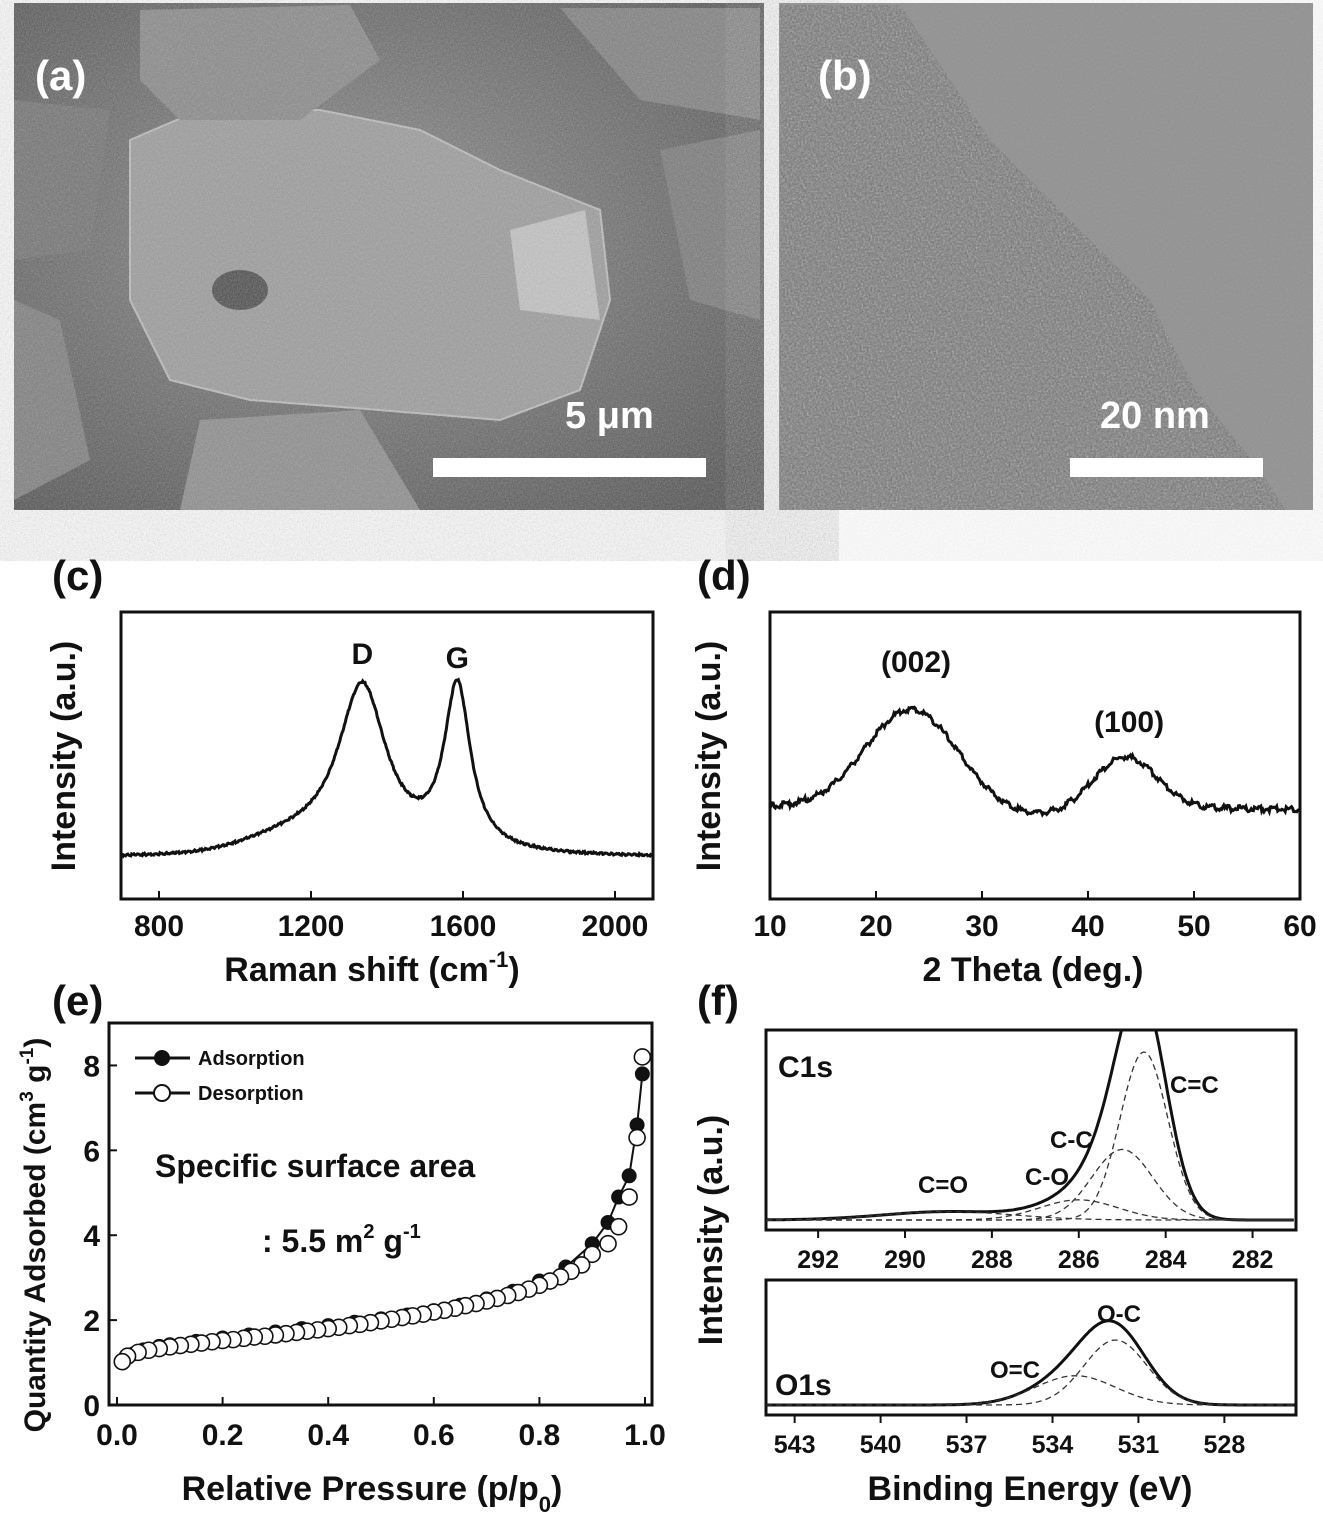 The height and width of the screenshot is (1521, 1323). Describe the element at coordinates (91, 1236) in the screenshot. I see `panel-e-y-tick-label: 4` at that location.